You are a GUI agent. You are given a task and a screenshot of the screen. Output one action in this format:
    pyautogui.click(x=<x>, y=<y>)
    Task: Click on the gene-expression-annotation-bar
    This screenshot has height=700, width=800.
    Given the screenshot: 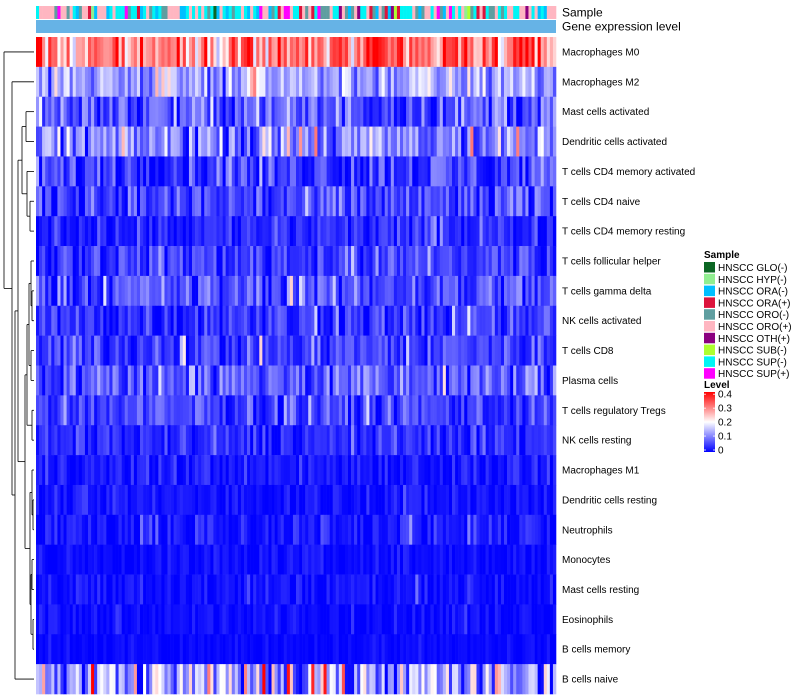 What is the action you would take?
    pyautogui.click(x=296, y=26)
    